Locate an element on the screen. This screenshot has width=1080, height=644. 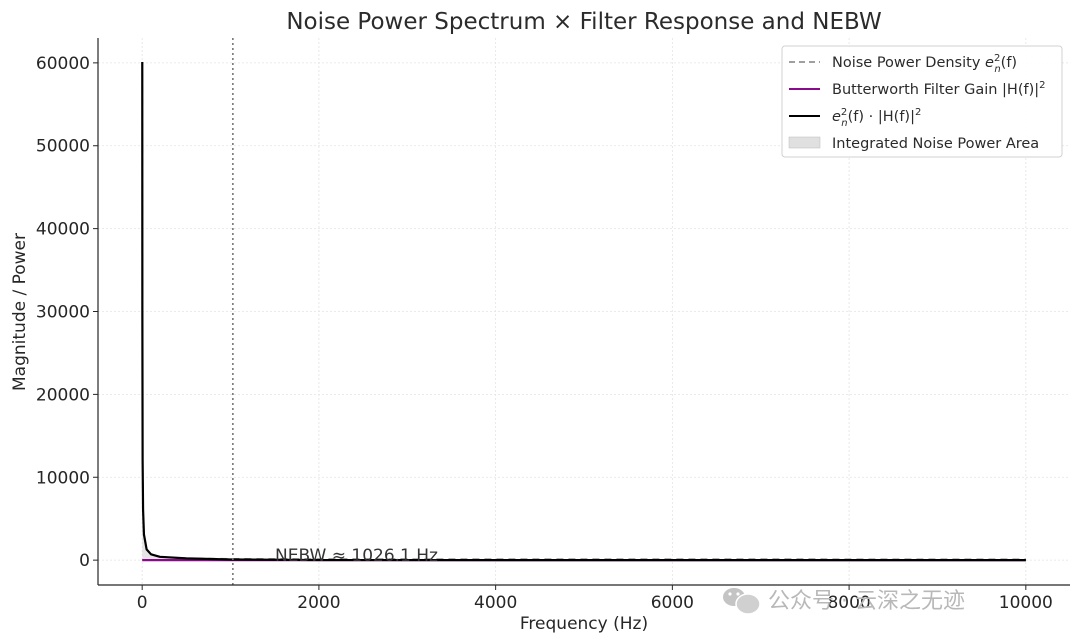
y-tick-label-0: 0 is located at coordinates (84, 561).